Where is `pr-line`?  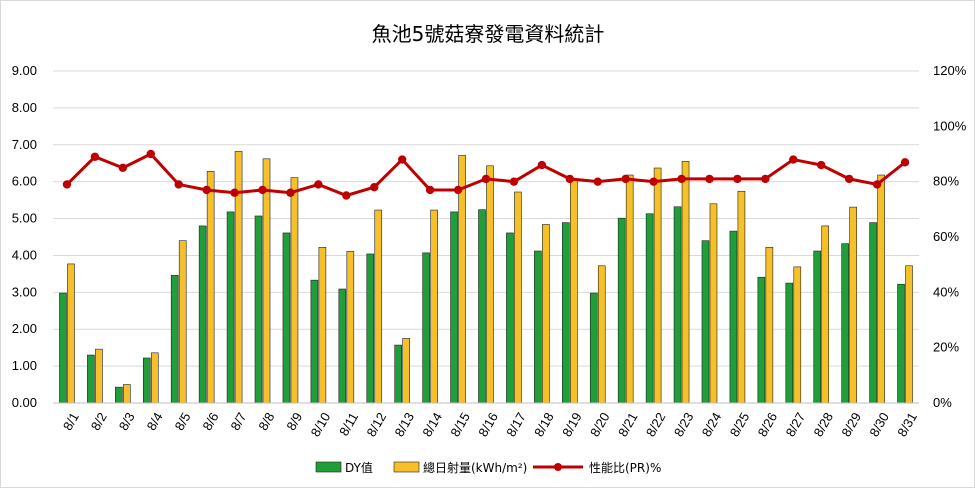 pr-line is located at coordinates (486, 174).